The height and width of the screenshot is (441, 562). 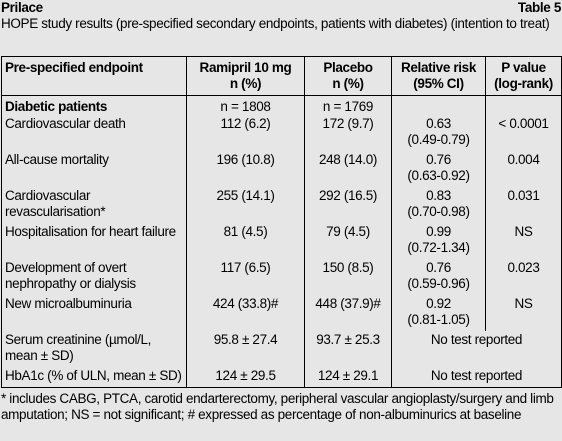 I want to click on column-header: Ramipril 10 mg n (%), so click(x=245, y=76).